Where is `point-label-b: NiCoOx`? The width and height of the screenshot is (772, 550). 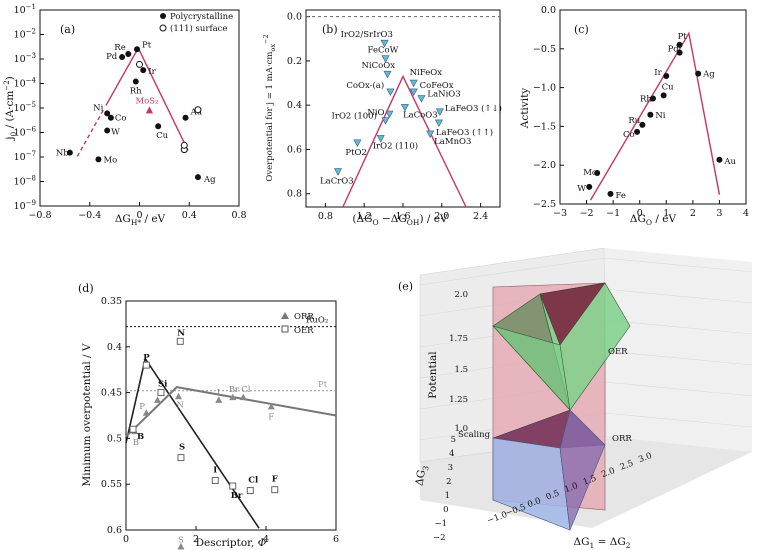
point-label-b: NiCoOx is located at coordinates (378, 66).